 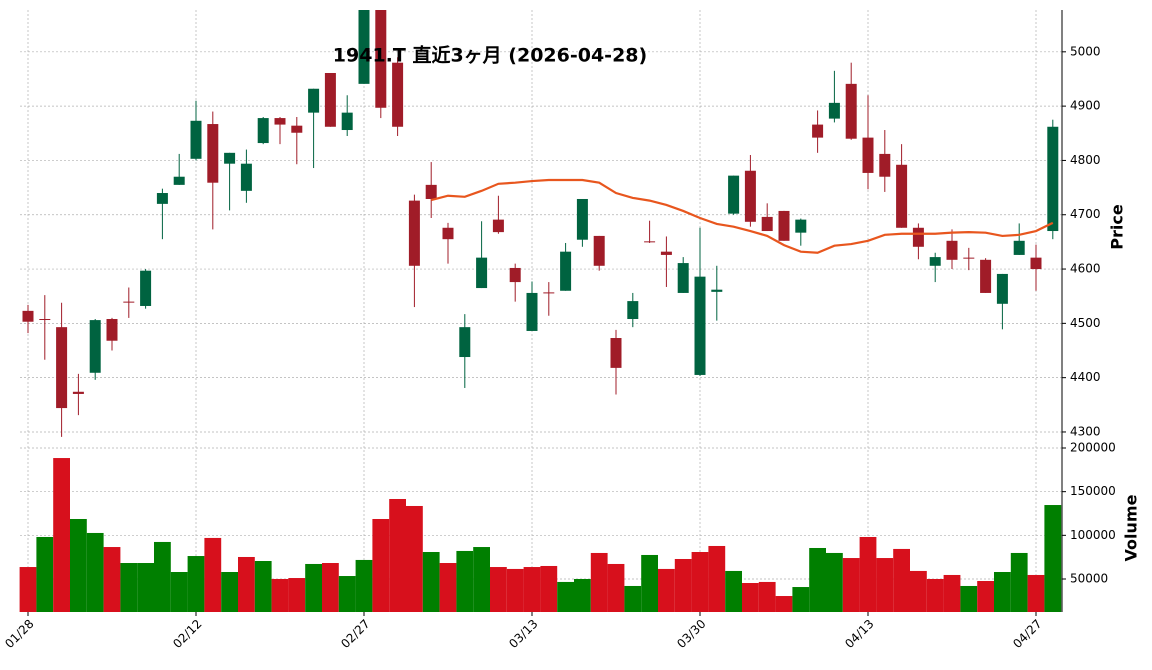 What do you see at coordinates (1027, 634) in the screenshot?
I see `x-tick-label: 04/27` at bounding box center [1027, 634].